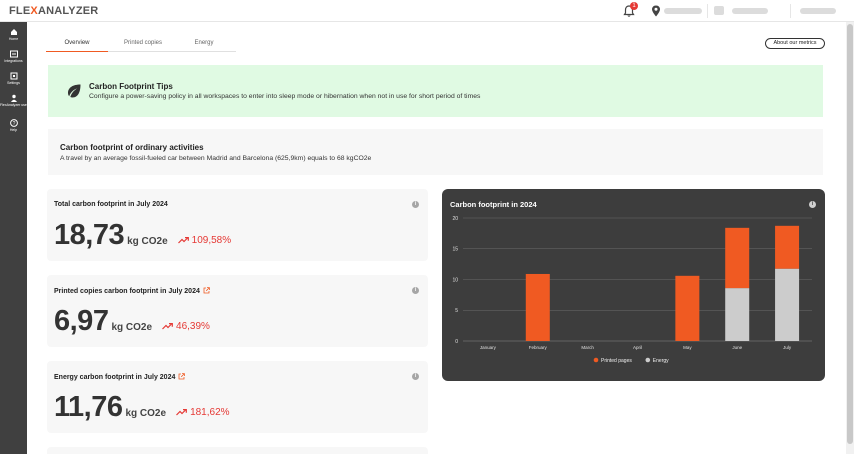  What do you see at coordinates (488, 347) in the screenshot?
I see `x-tick-label: January` at bounding box center [488, 347].